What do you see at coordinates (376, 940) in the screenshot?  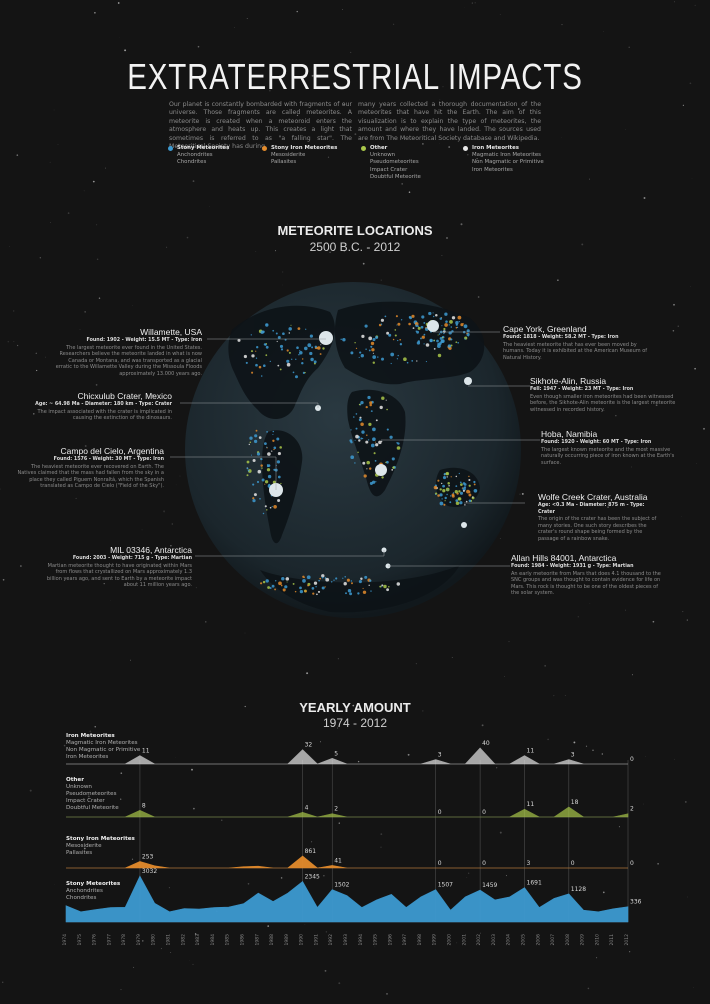 I see `x-tick-label: 1995` at bounding box center [376, 940].